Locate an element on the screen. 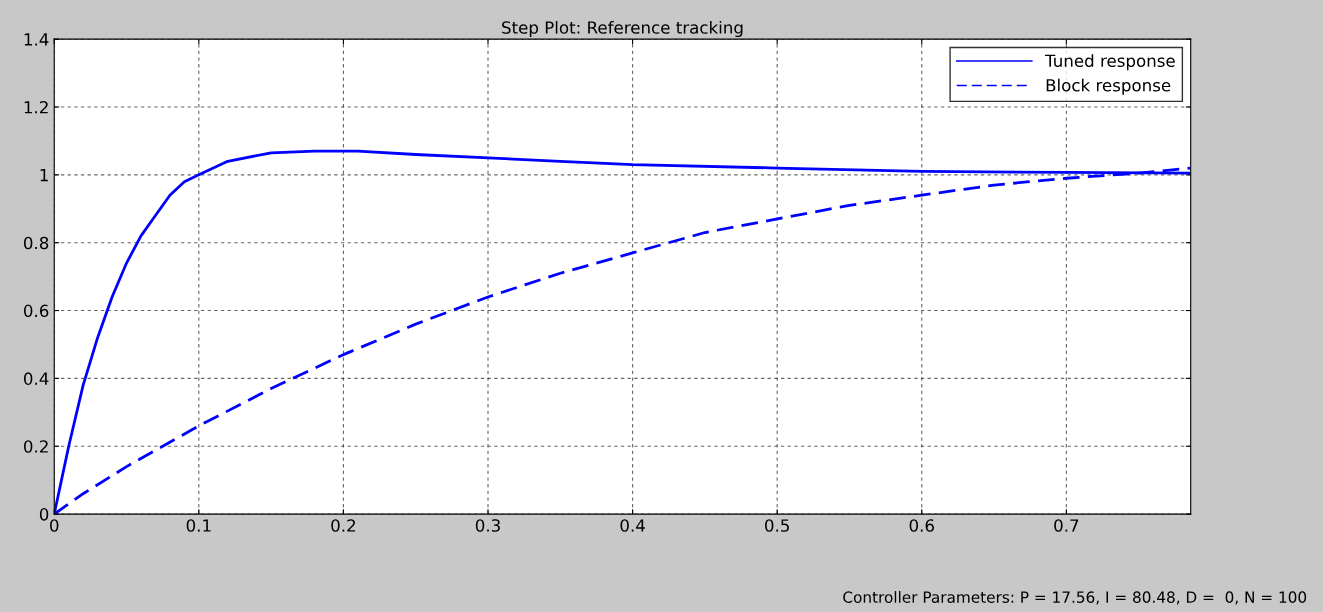 Image resolution: width=1323 pixels, height=612 pixels. x-tick-label: 0.4 is located at coordinates (632, 525).